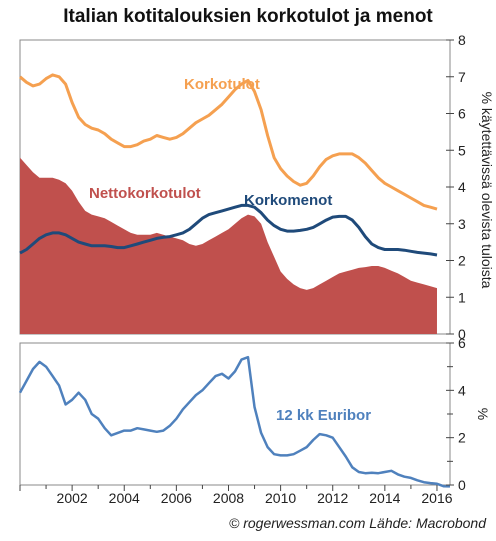 This screenshot has height=541, width=496. What do you see at coordinates (228, 498) in the screenshot?
I see `x-tick-label: 2008` at bounding box center [228, 498].